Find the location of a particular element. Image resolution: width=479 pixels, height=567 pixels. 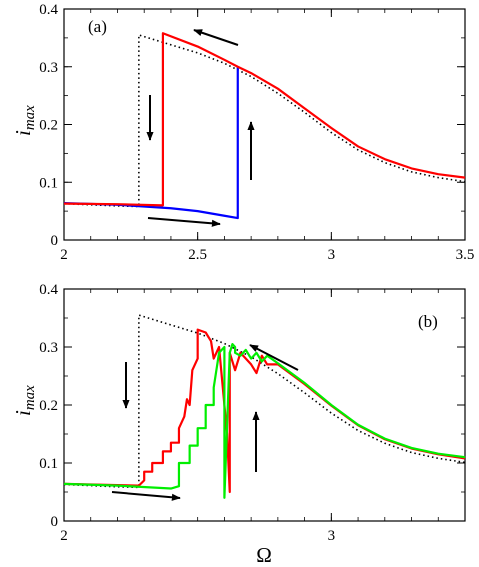

arrows-b is located at coordinates (205, 422).